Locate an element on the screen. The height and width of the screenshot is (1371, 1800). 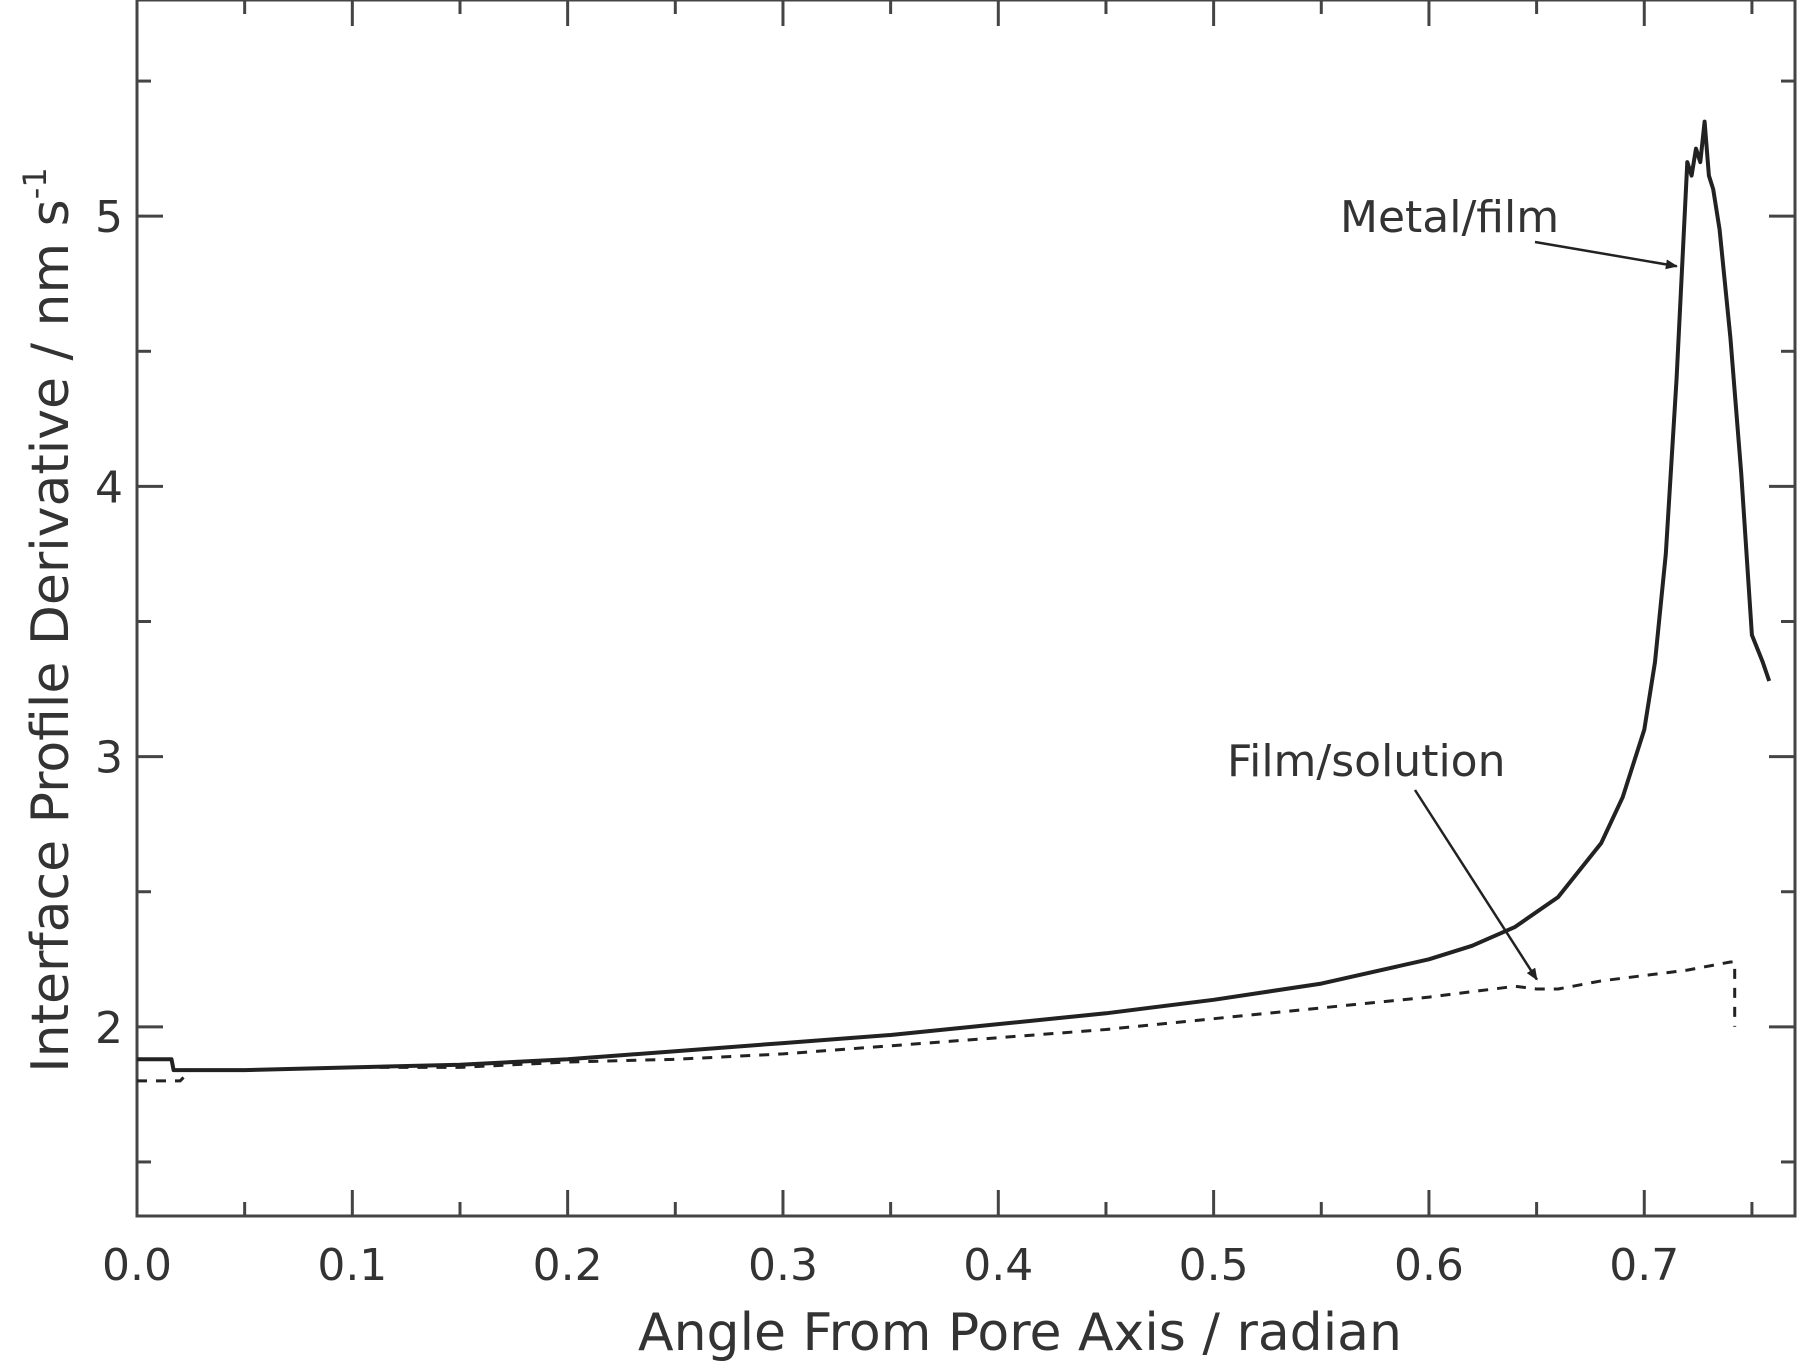
x-tick-label: 0.1 is located at coordinates (352, 1265).